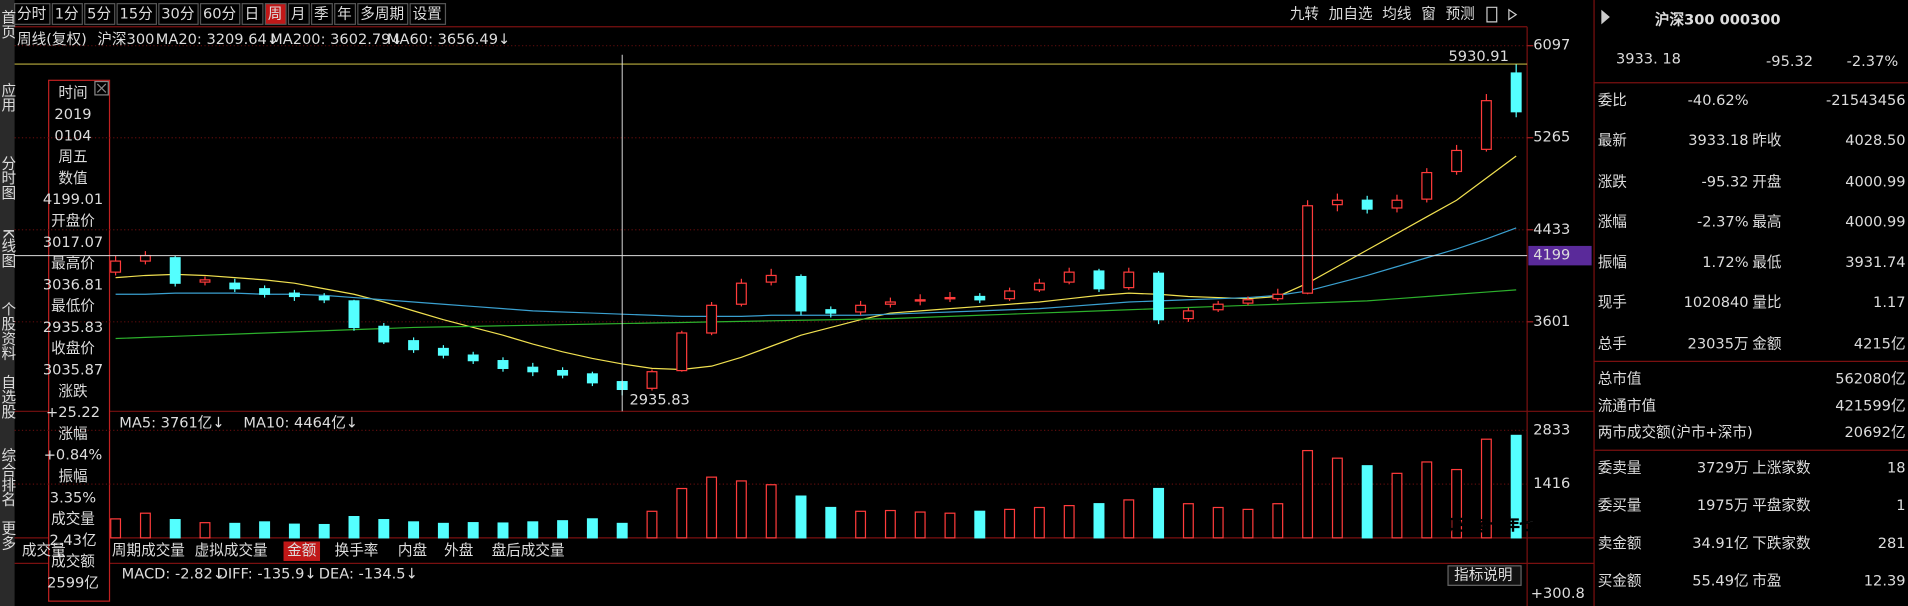 This screenshot has width=1908, height=606. What do you see at coordinates (1620, 467) in the screenshot?
I see `quote-label: 委卖量` at bounding box center [1620, 467].